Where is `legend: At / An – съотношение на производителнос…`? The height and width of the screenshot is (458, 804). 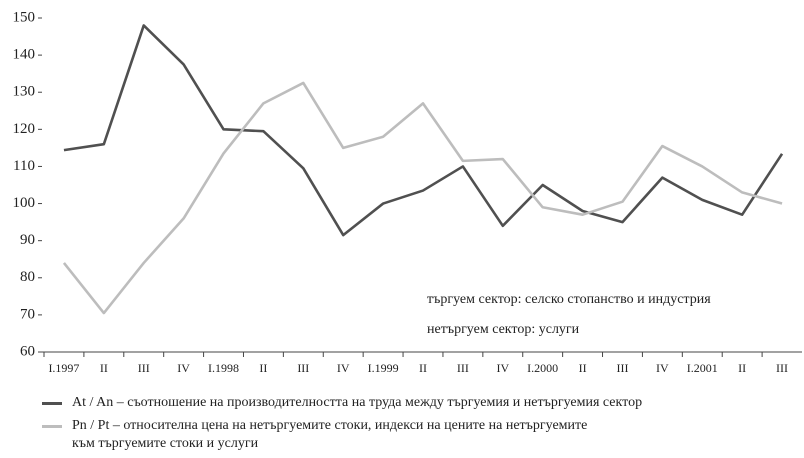 legend: At / An – съотношение на производителнос… is located at coordinates (420, 426).